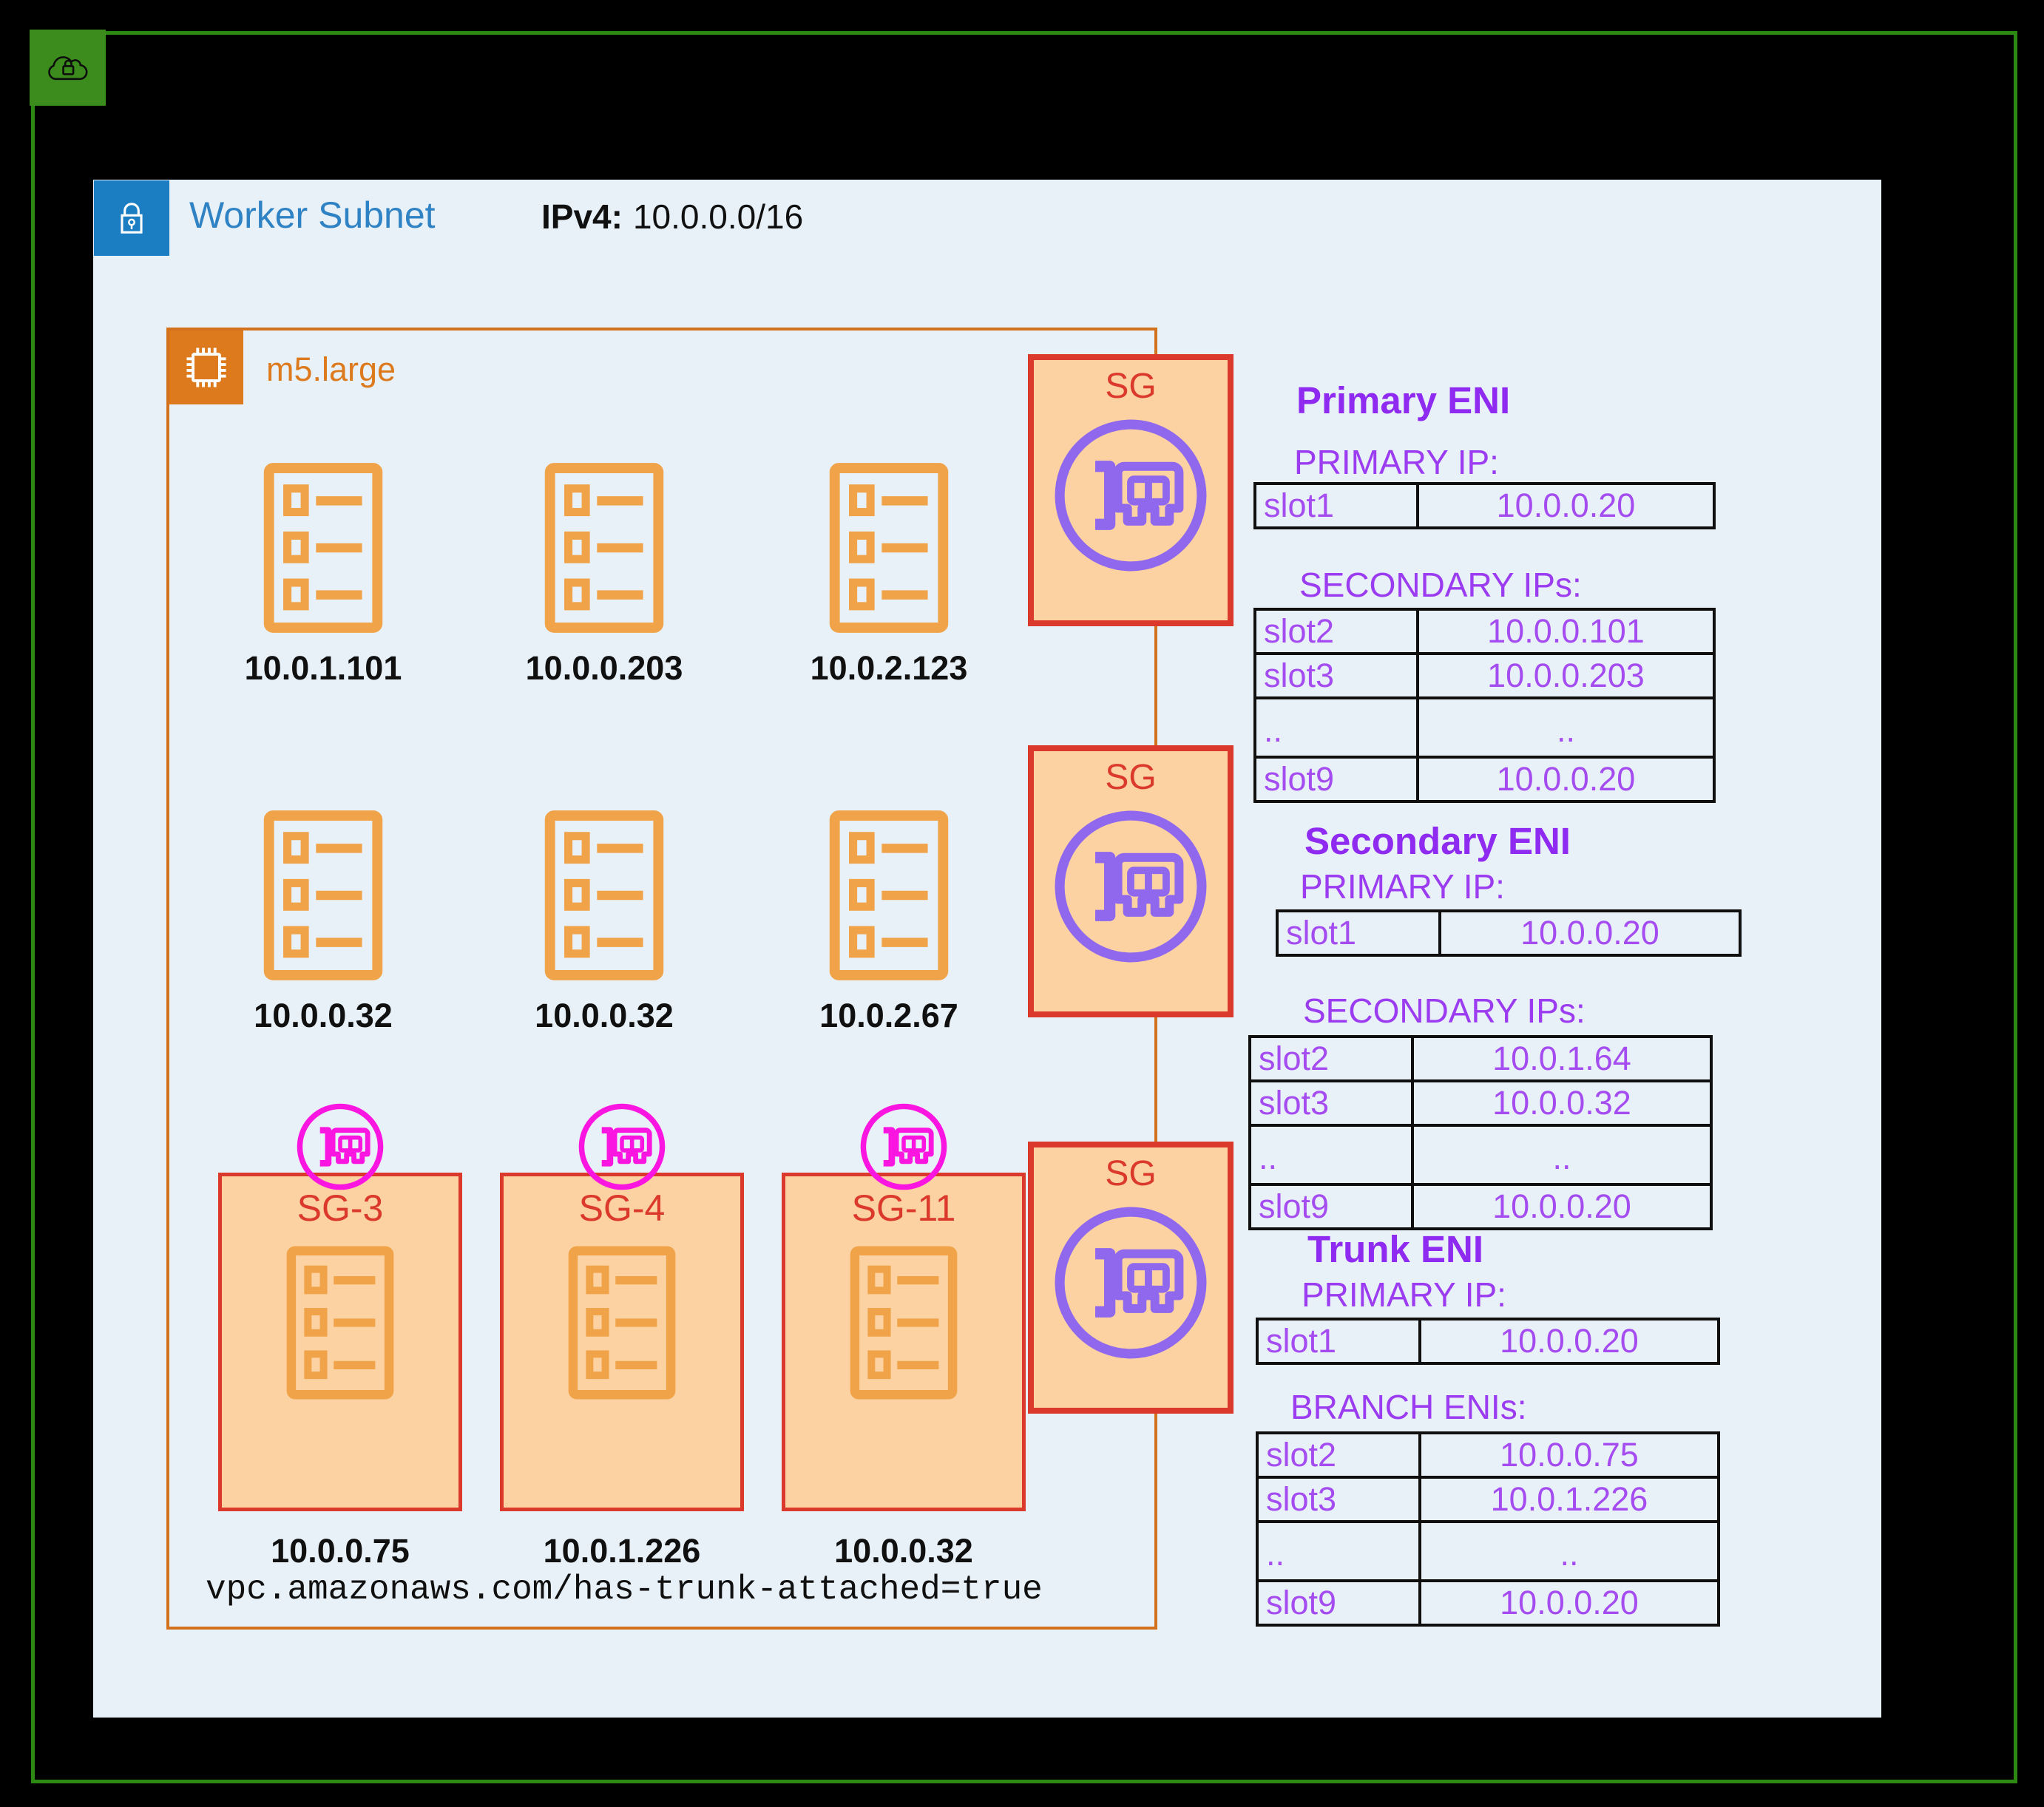  I want to click on instance-badge, so click(206, 367).